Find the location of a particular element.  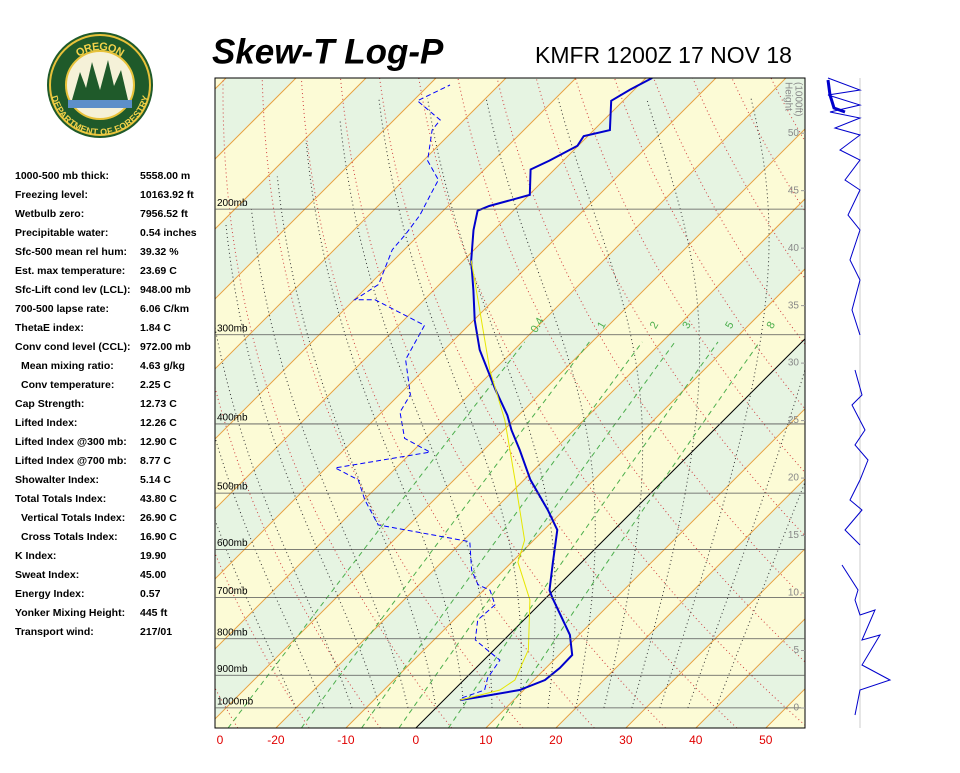

height-tick-label: 0 is located at coordinates (796, 708).